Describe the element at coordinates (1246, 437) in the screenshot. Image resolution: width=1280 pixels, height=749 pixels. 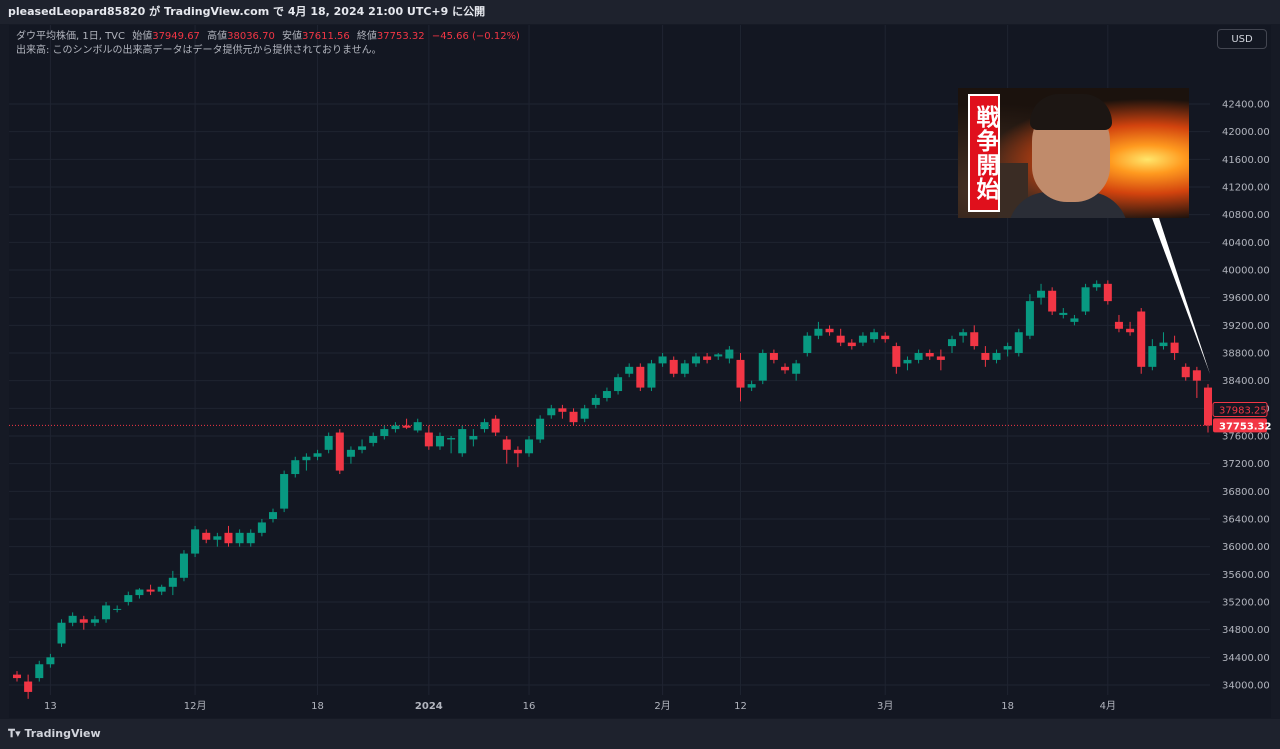
I see `price-tick-label: 37600.00` at that location.